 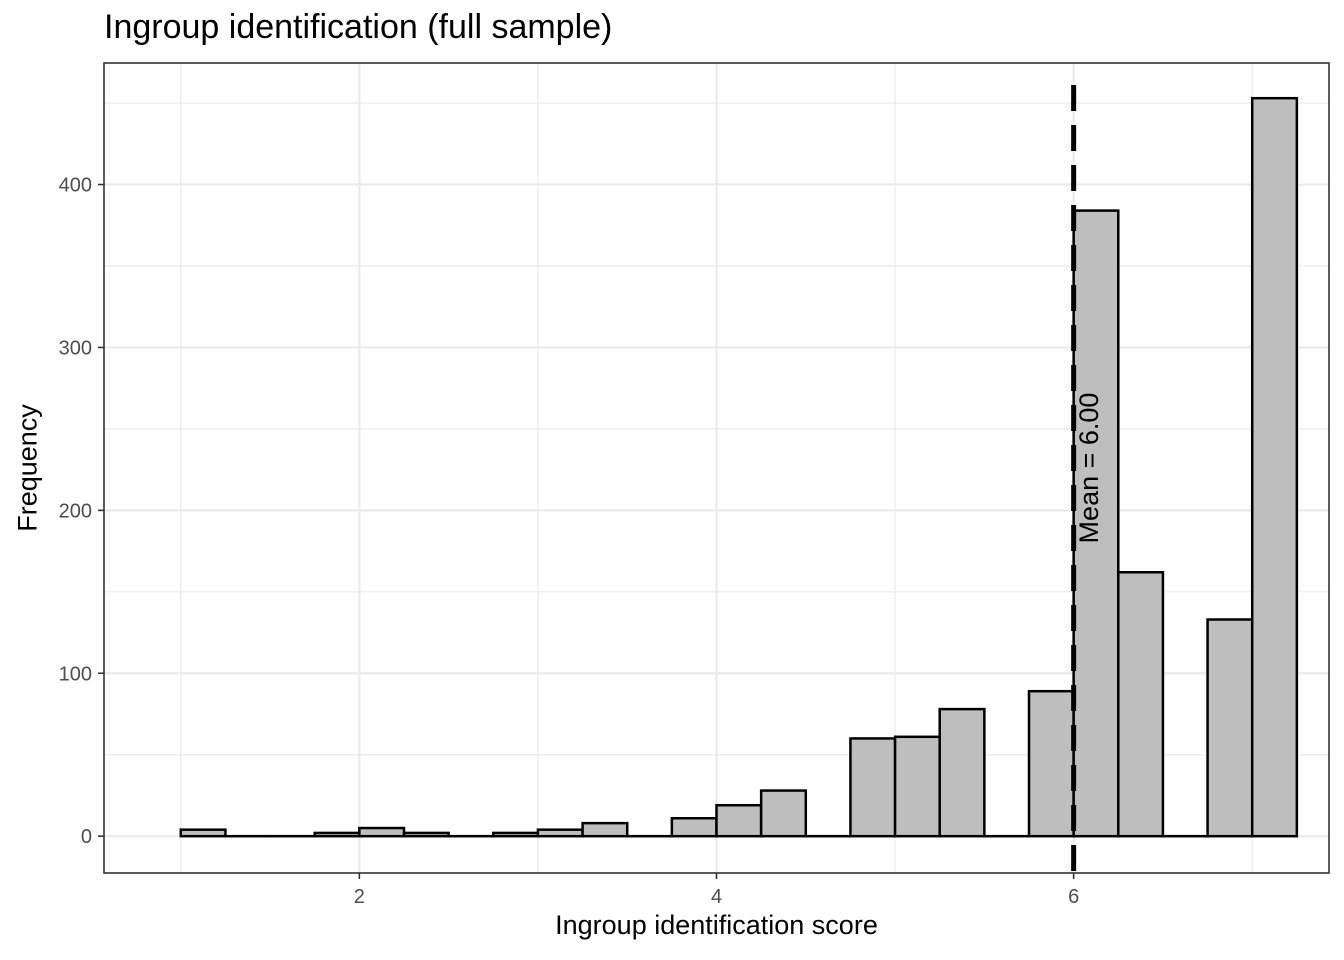 What do you see at coordinates (27, 468) in the screenshot?
I see `y-axis-label: Frequency` at bounding box center [27, 468].